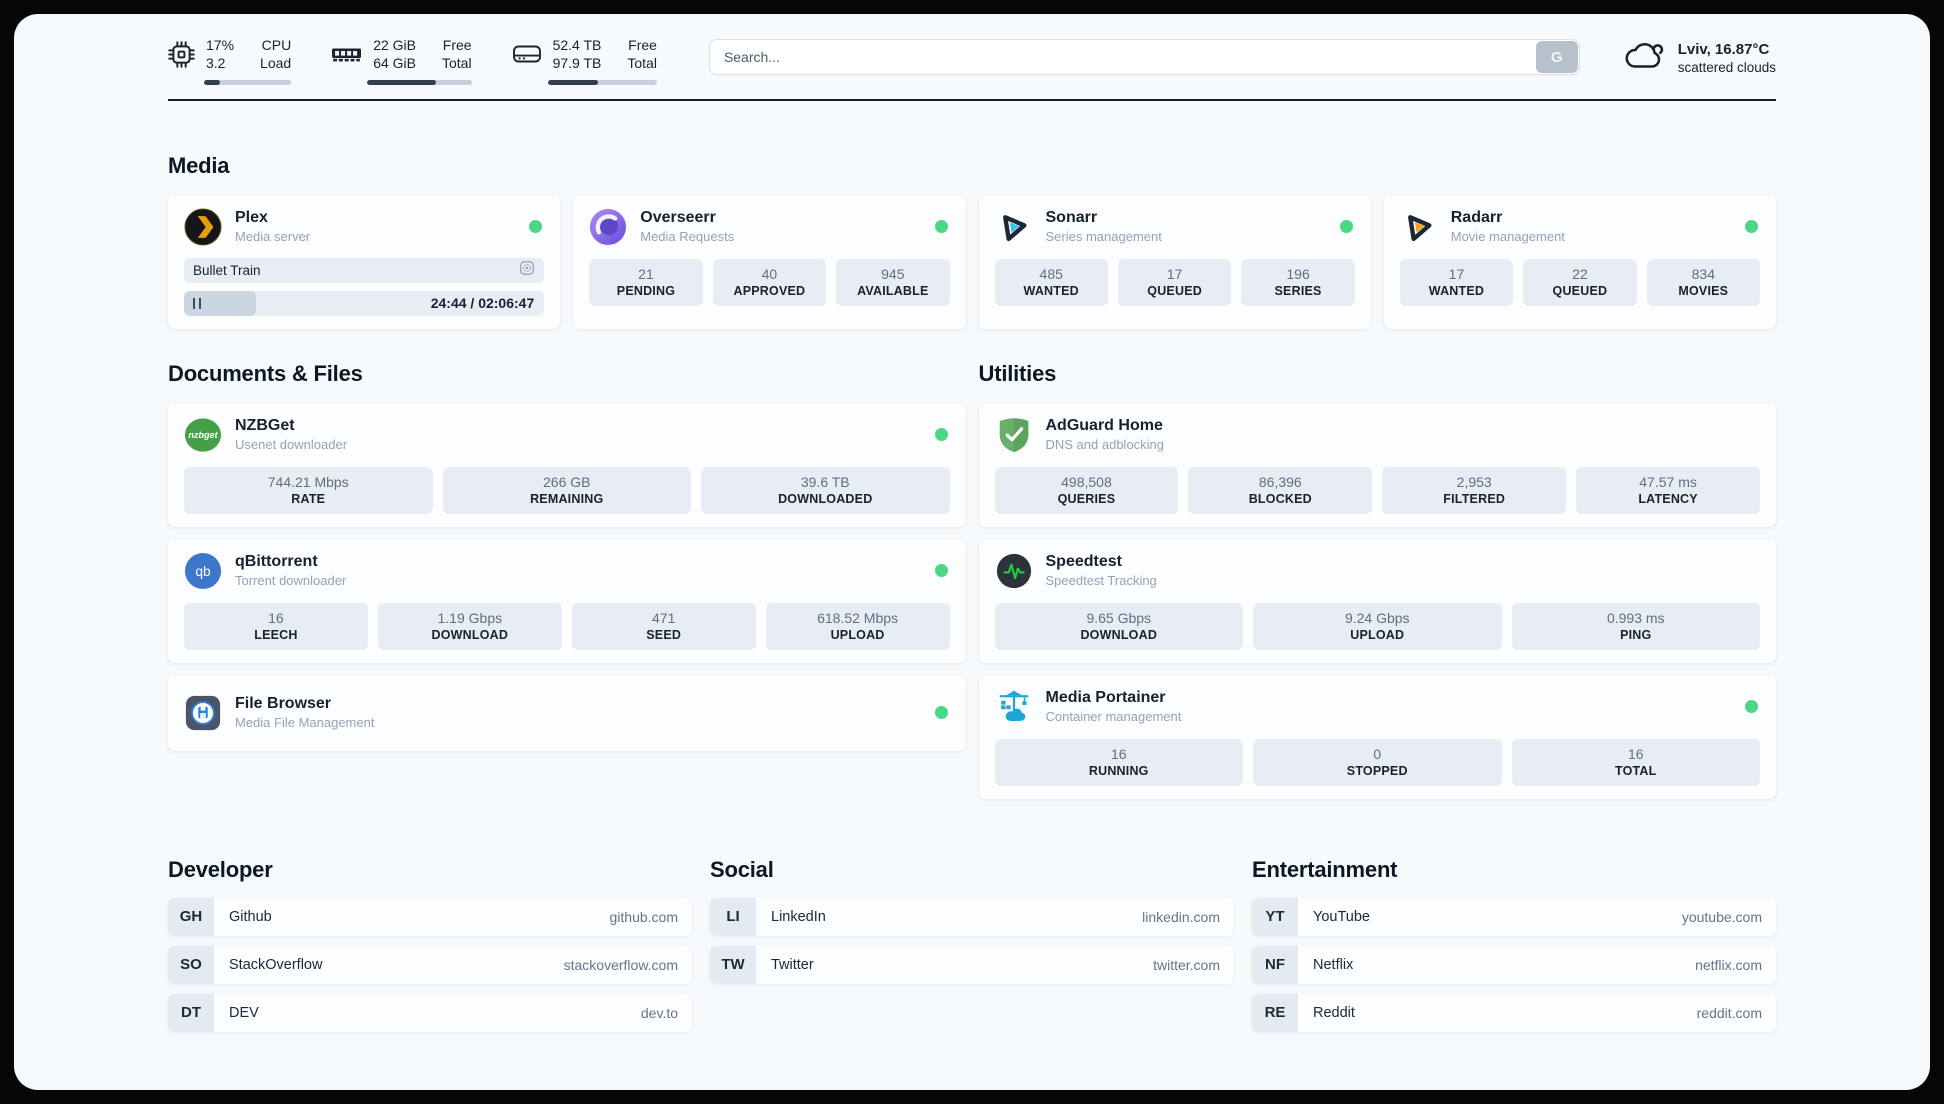 Image resolution: width=1944 pixels, height=1104 pixels. What do you see at coordinates (203, 227) in the screenshot?
I see `plex-icon` at bounding box center [203, 227].